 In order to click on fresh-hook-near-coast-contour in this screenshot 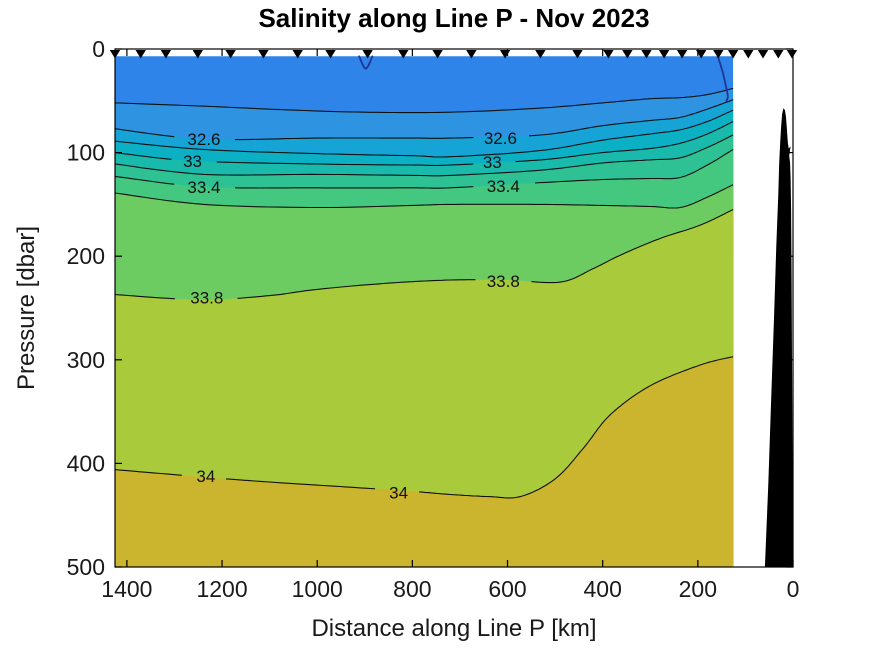, I will do `click(722, 78)`.